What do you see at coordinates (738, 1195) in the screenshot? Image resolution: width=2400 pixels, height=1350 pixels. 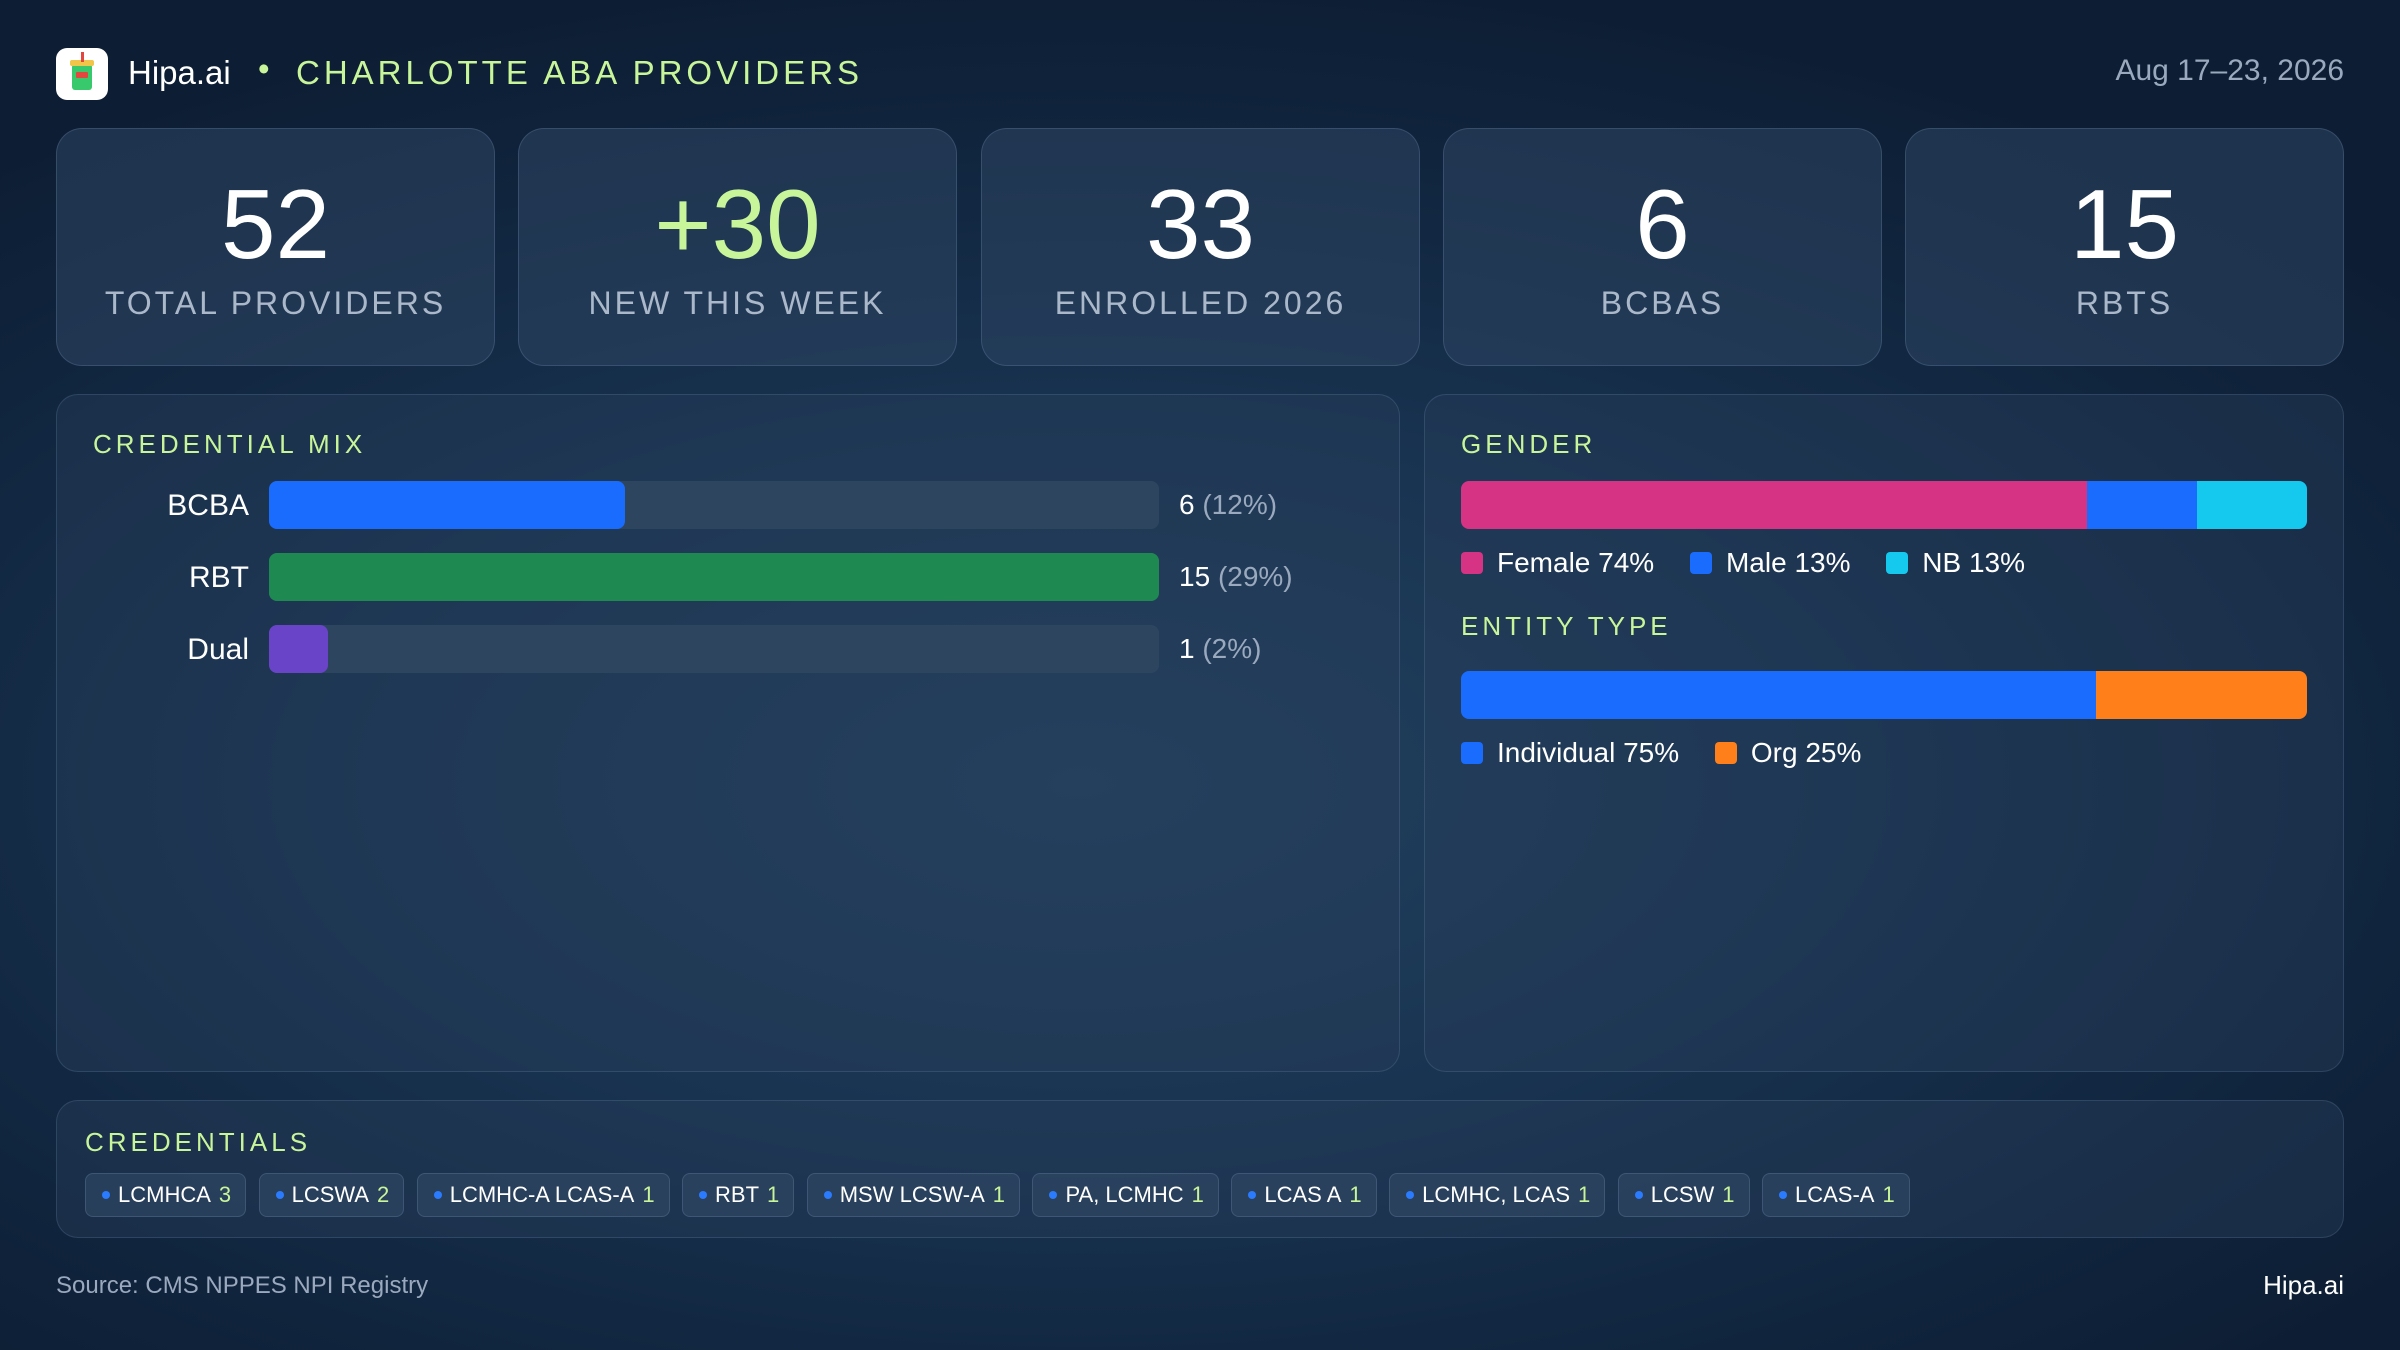 I see `credential-chip: RBT 1` at bounding box center [738, 1195].